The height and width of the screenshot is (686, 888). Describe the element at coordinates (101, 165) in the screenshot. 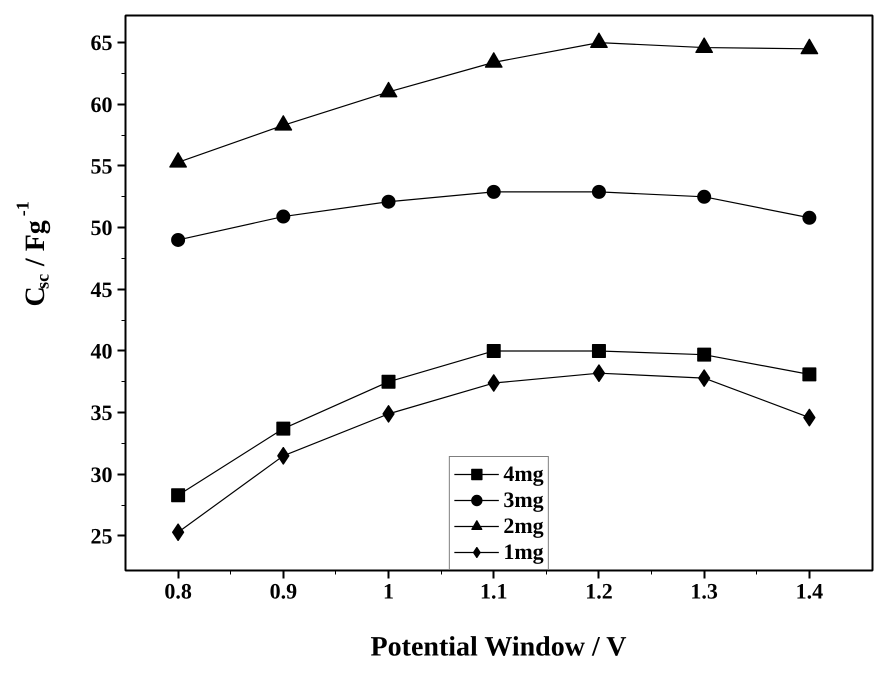

I see `y-tick-label: 55` at that location.